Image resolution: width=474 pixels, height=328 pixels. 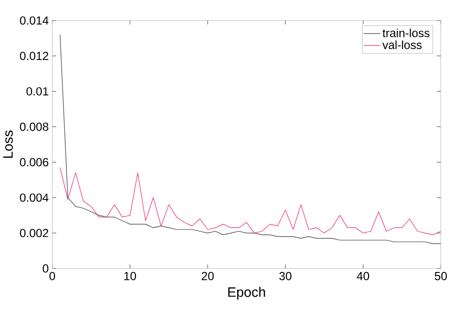 I want to click on y-tick-label: 0.006, so click(x=34, y=162).